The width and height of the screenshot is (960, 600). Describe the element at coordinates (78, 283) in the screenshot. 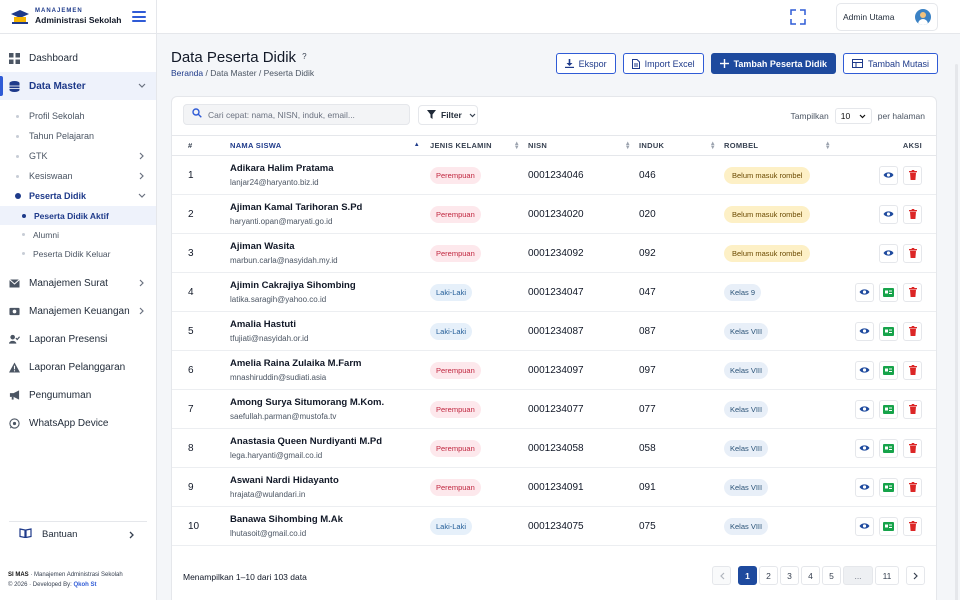

I see `sidebar-item-manajemen-surat: Manajemen Surat` at that location.